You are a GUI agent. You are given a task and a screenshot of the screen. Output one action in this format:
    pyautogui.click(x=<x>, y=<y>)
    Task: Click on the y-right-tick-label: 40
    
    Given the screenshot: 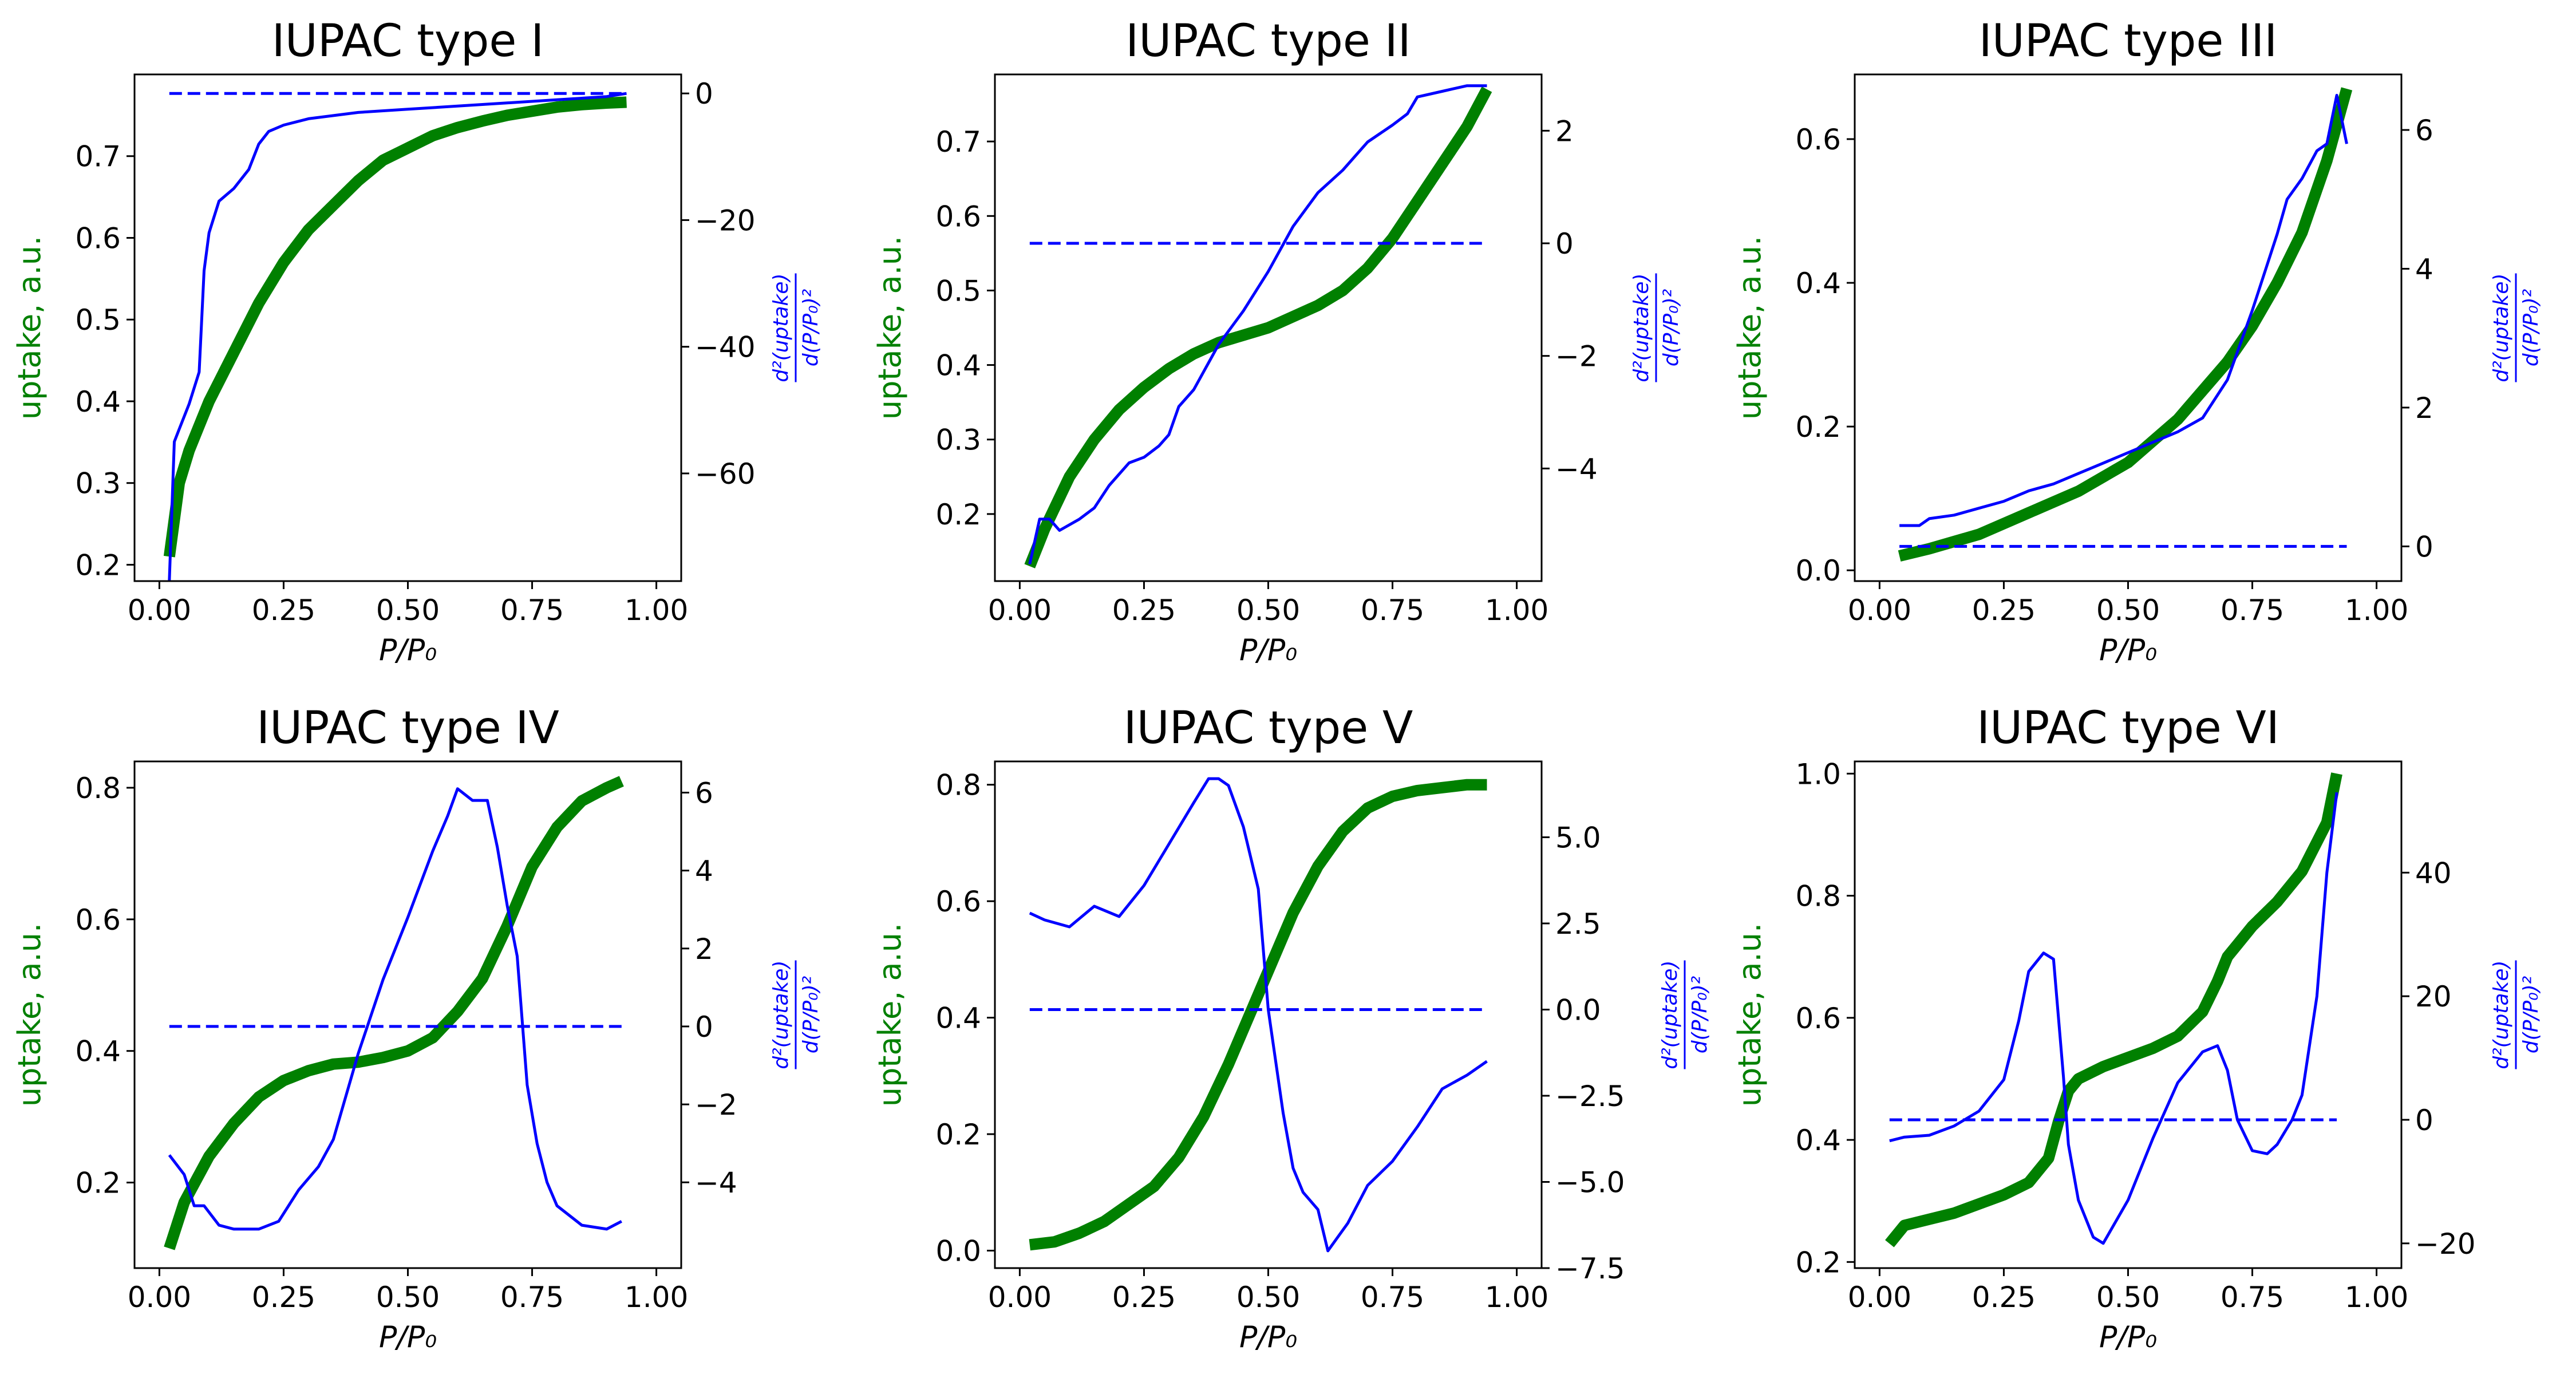 What is the action you would take?
    pyautogui.click(x=2433, y=873)
    